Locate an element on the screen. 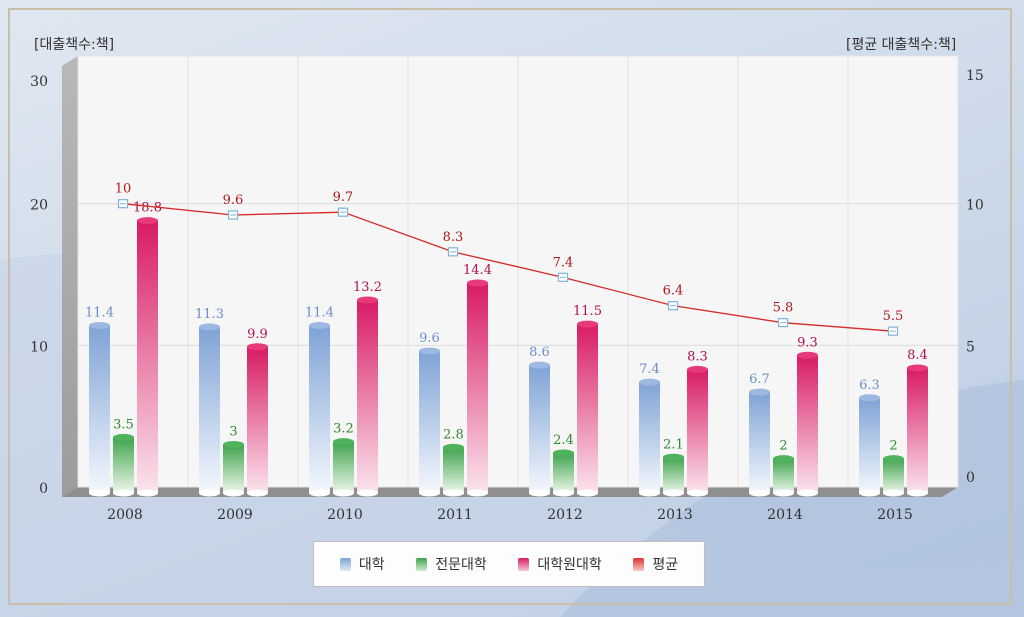 Image resolution: width=1024 pixels, height=617 pixels. y-tick-label: 10 is located at coordinates (39, 347).